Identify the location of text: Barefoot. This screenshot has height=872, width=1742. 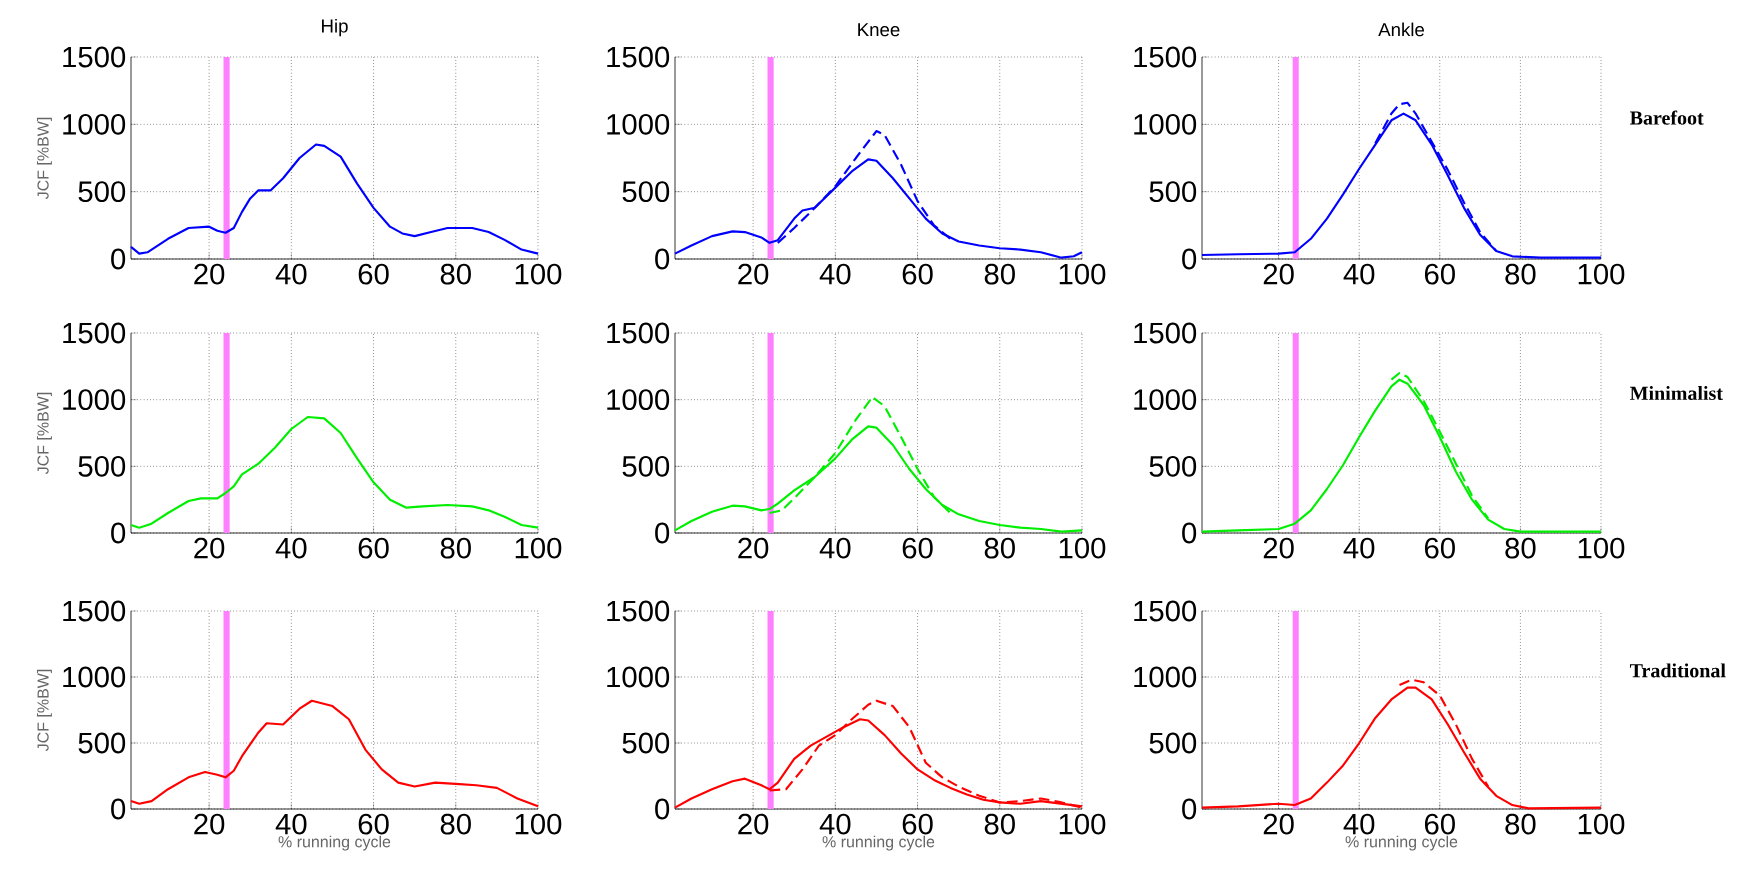
(1666, 117).